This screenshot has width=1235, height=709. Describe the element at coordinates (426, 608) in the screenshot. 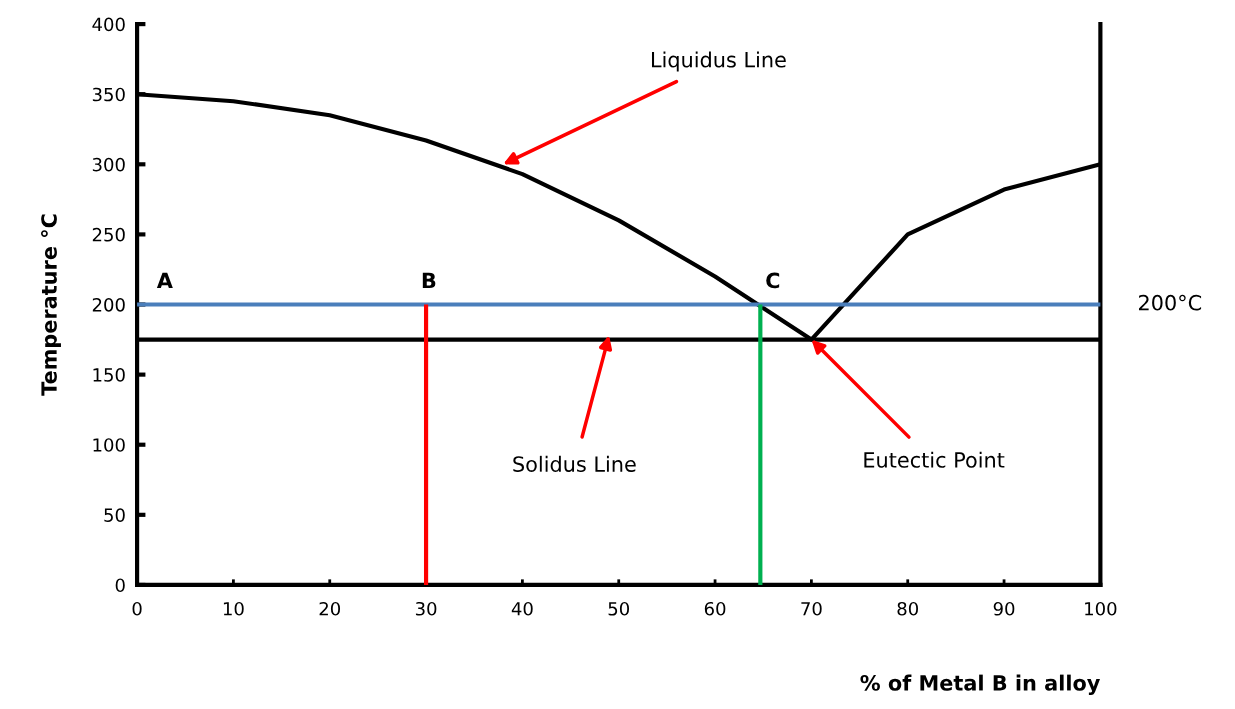

I see `x-tick-label: 30` at that location.